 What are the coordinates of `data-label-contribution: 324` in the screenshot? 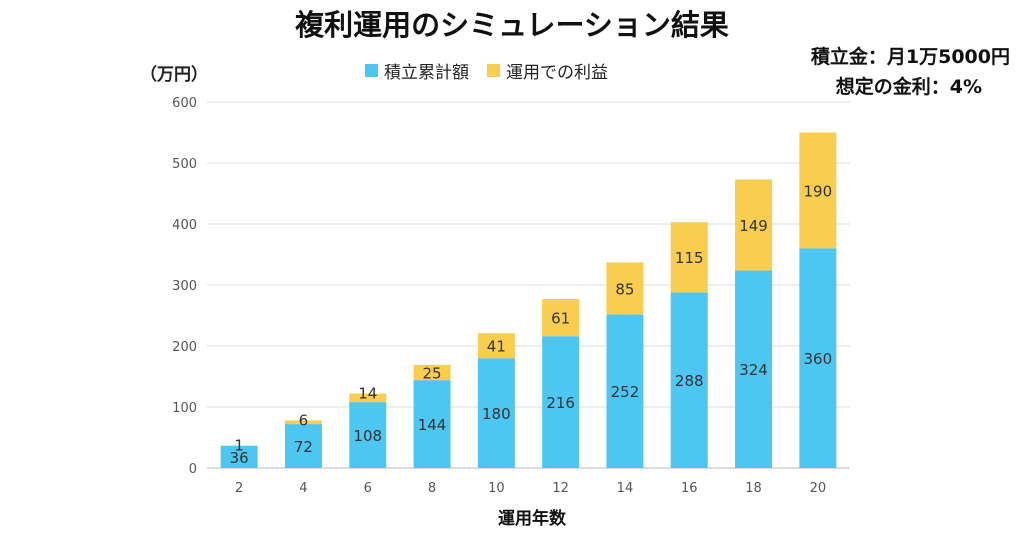 It's located at (753, 370).